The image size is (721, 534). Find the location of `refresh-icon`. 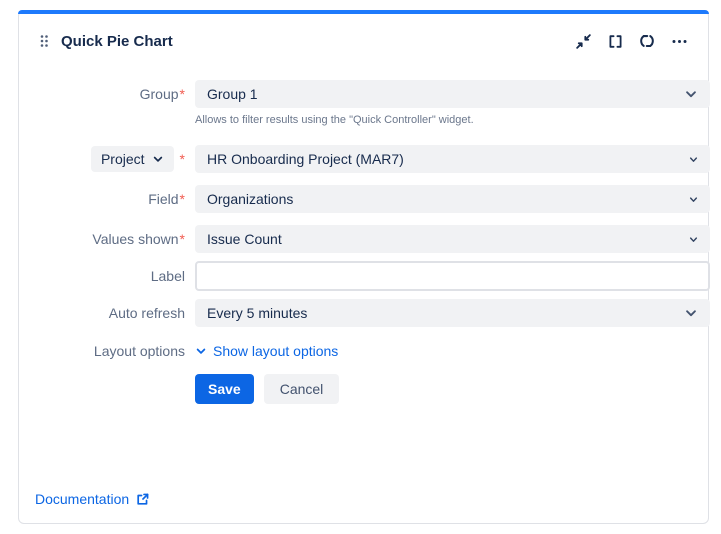

refresh-icon is located at coordinates (647, 41).